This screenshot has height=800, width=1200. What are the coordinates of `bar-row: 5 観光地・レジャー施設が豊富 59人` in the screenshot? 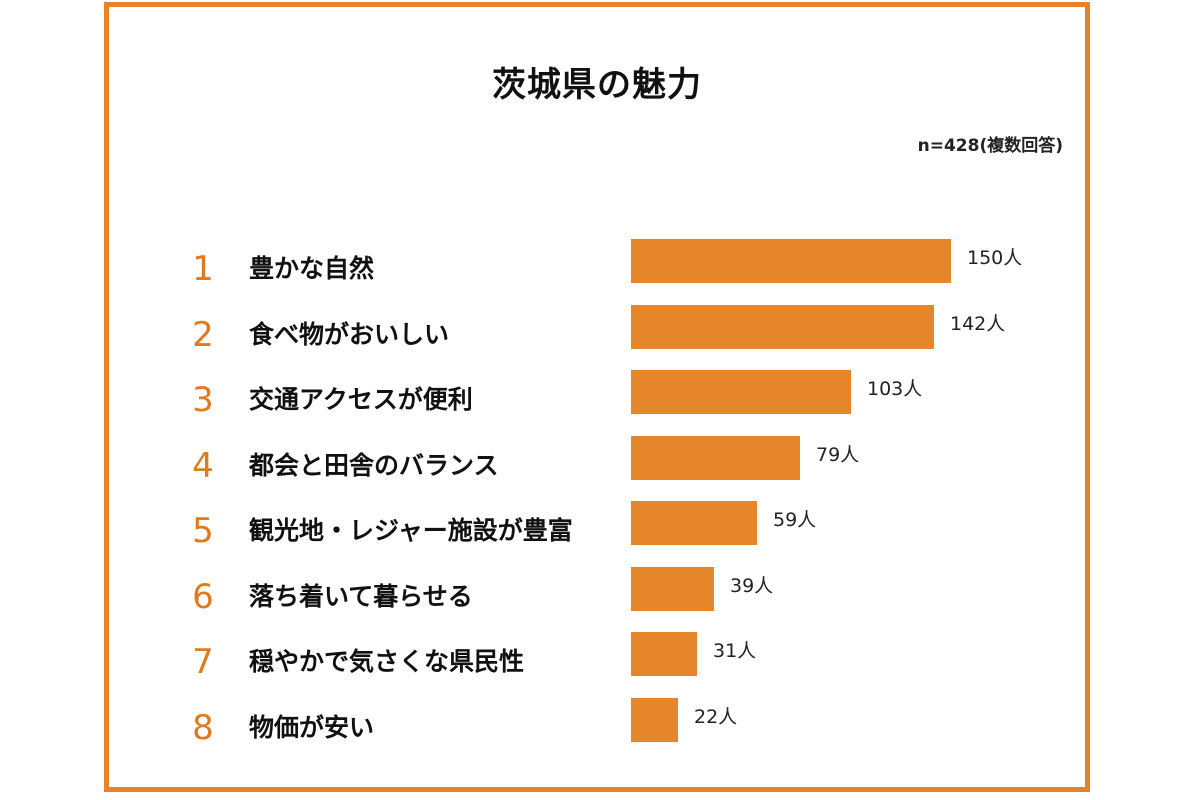 It's located at (597, 534).